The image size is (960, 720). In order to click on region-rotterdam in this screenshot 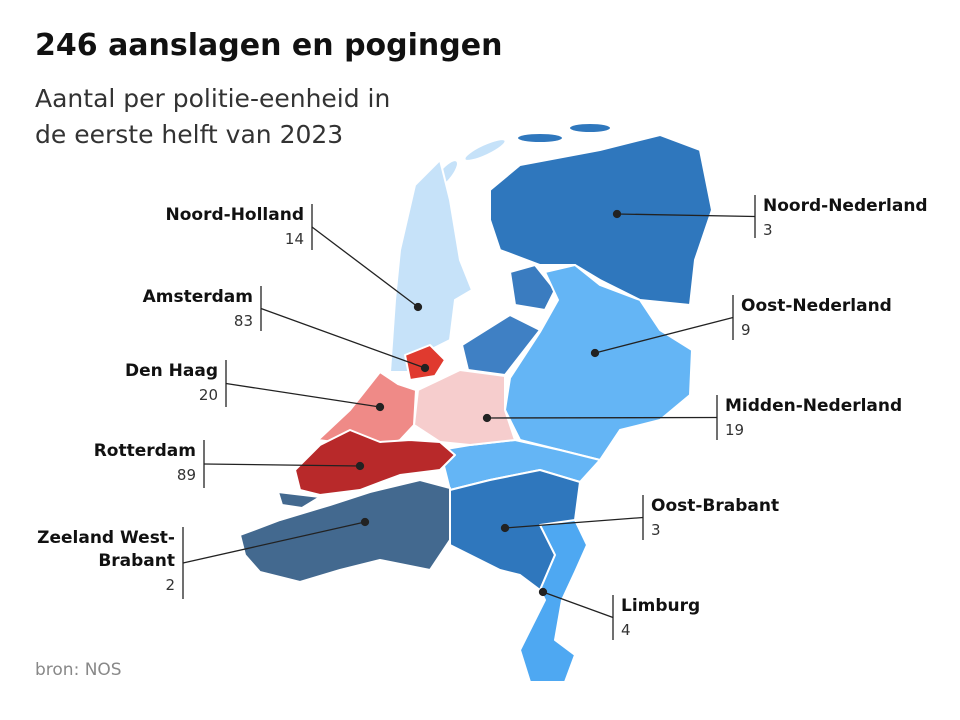, I will do `click(375, 462)`.